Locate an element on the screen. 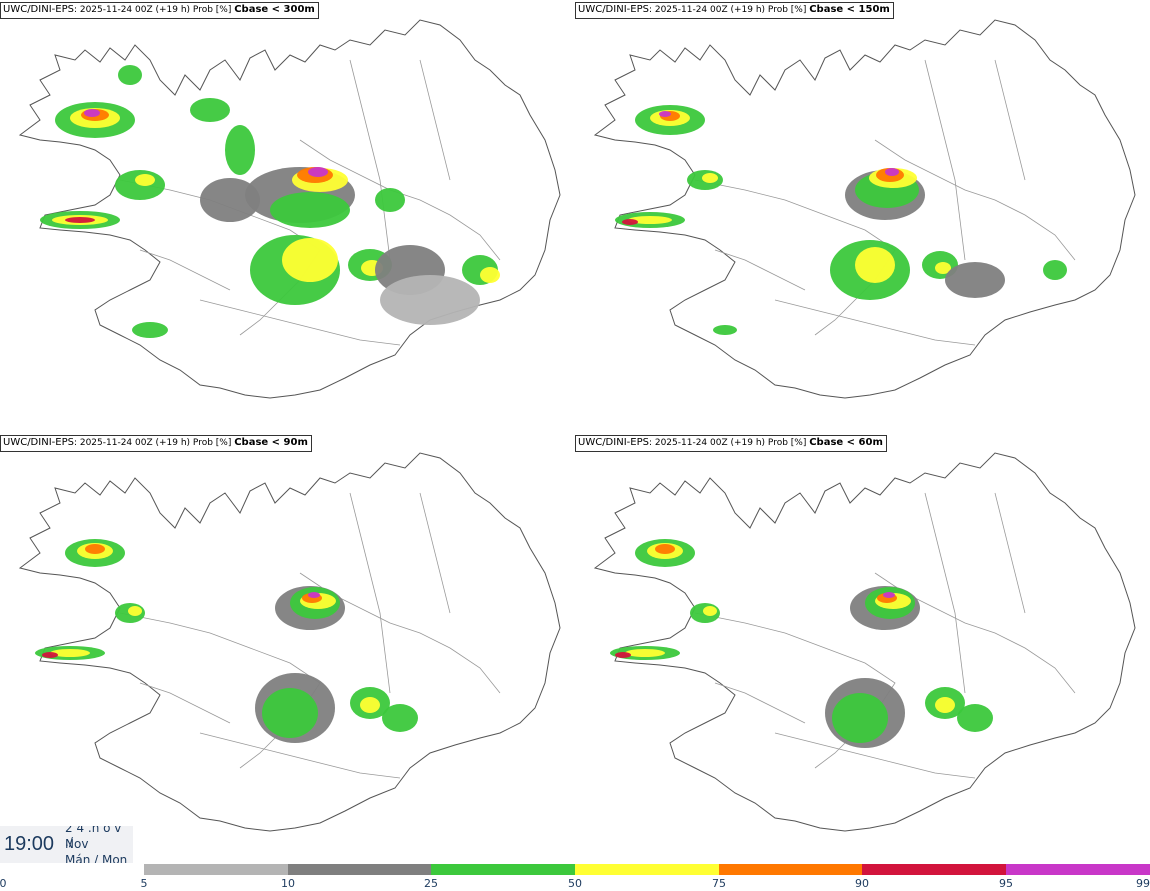 This screenshot has width=1150, height=891. colorbar-tick-label: 10 is located at coordinates (288, 883).